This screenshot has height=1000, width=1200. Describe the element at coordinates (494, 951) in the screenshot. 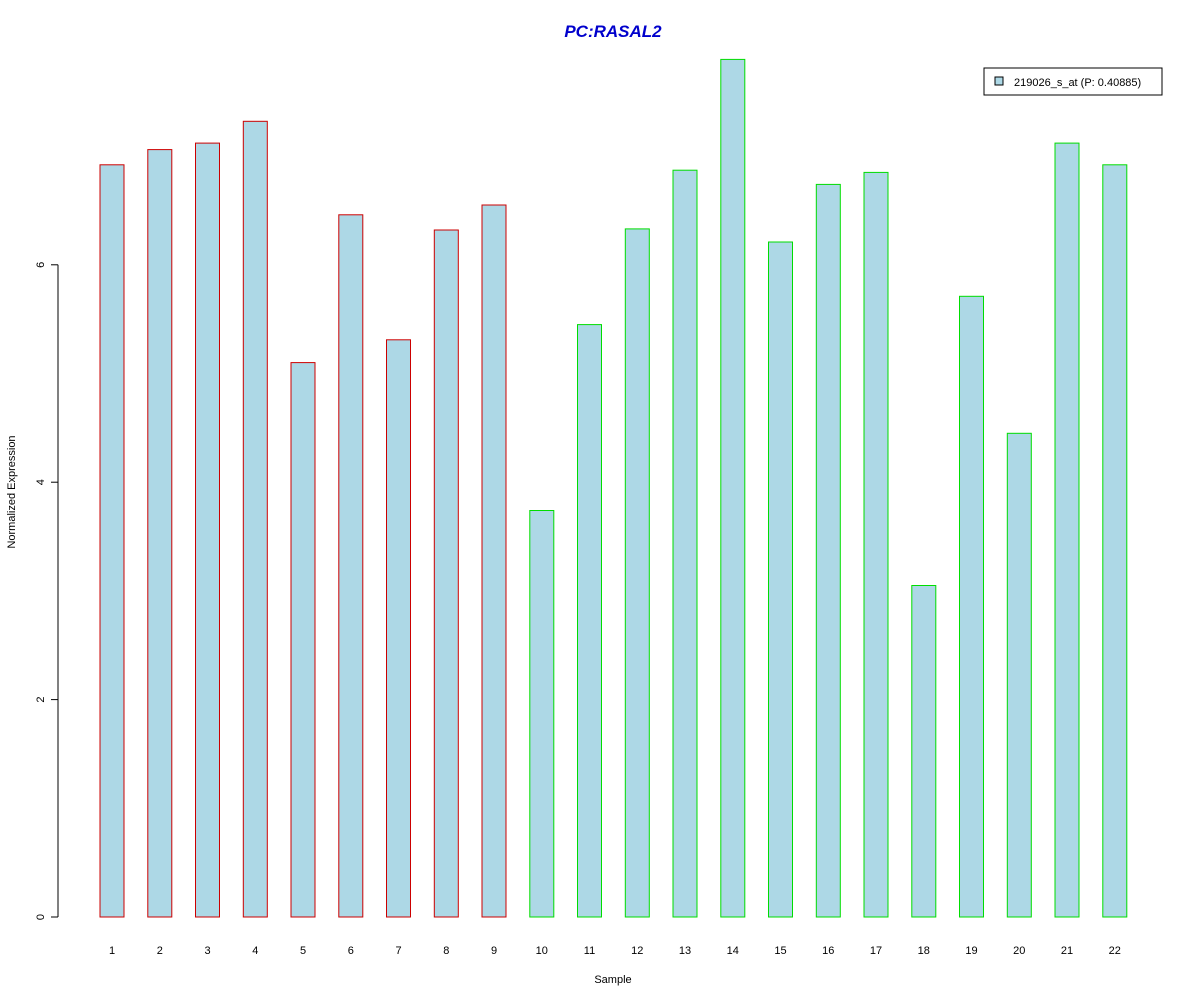

I see `x-tick-label: 9` at that location.